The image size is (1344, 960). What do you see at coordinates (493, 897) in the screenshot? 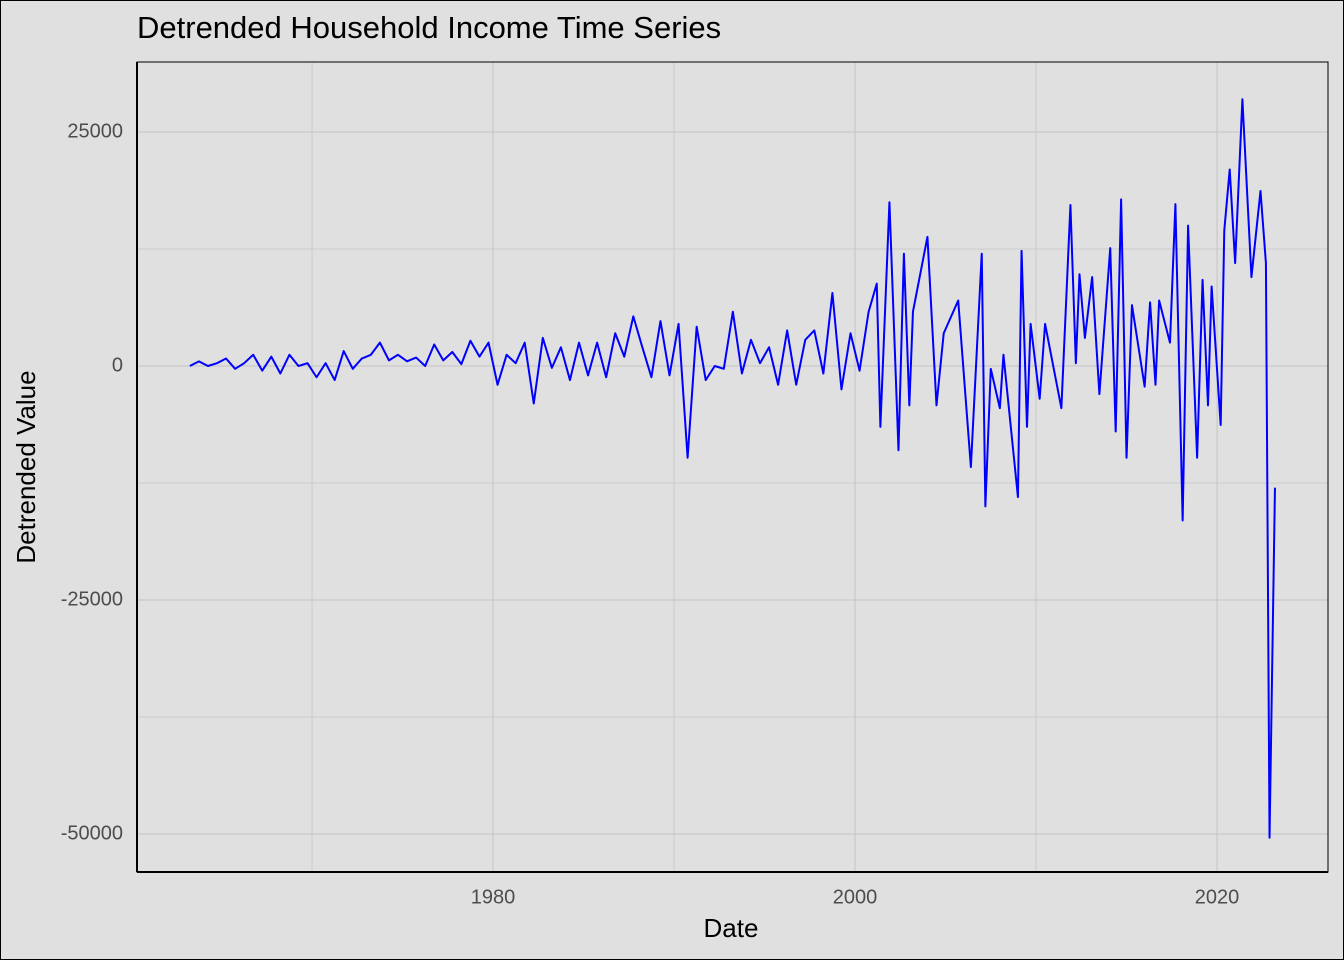
I see `x-tick-label: 1980` at bounding box center [493, 897].